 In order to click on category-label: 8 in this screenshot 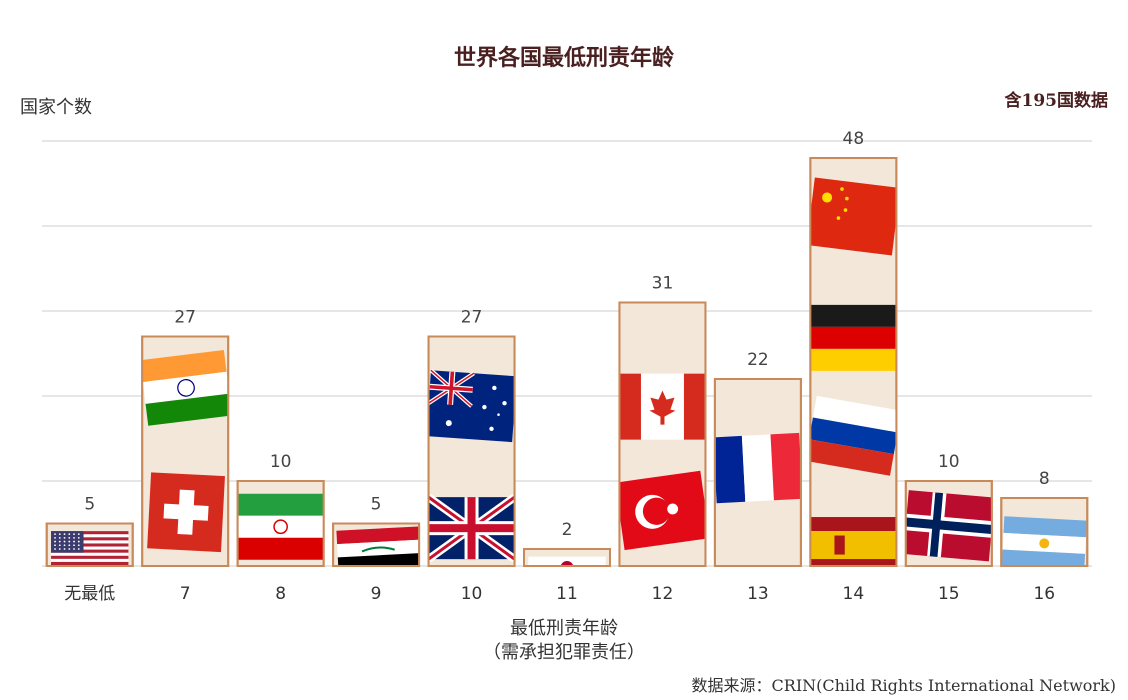, I will do `click(280, 594)`.